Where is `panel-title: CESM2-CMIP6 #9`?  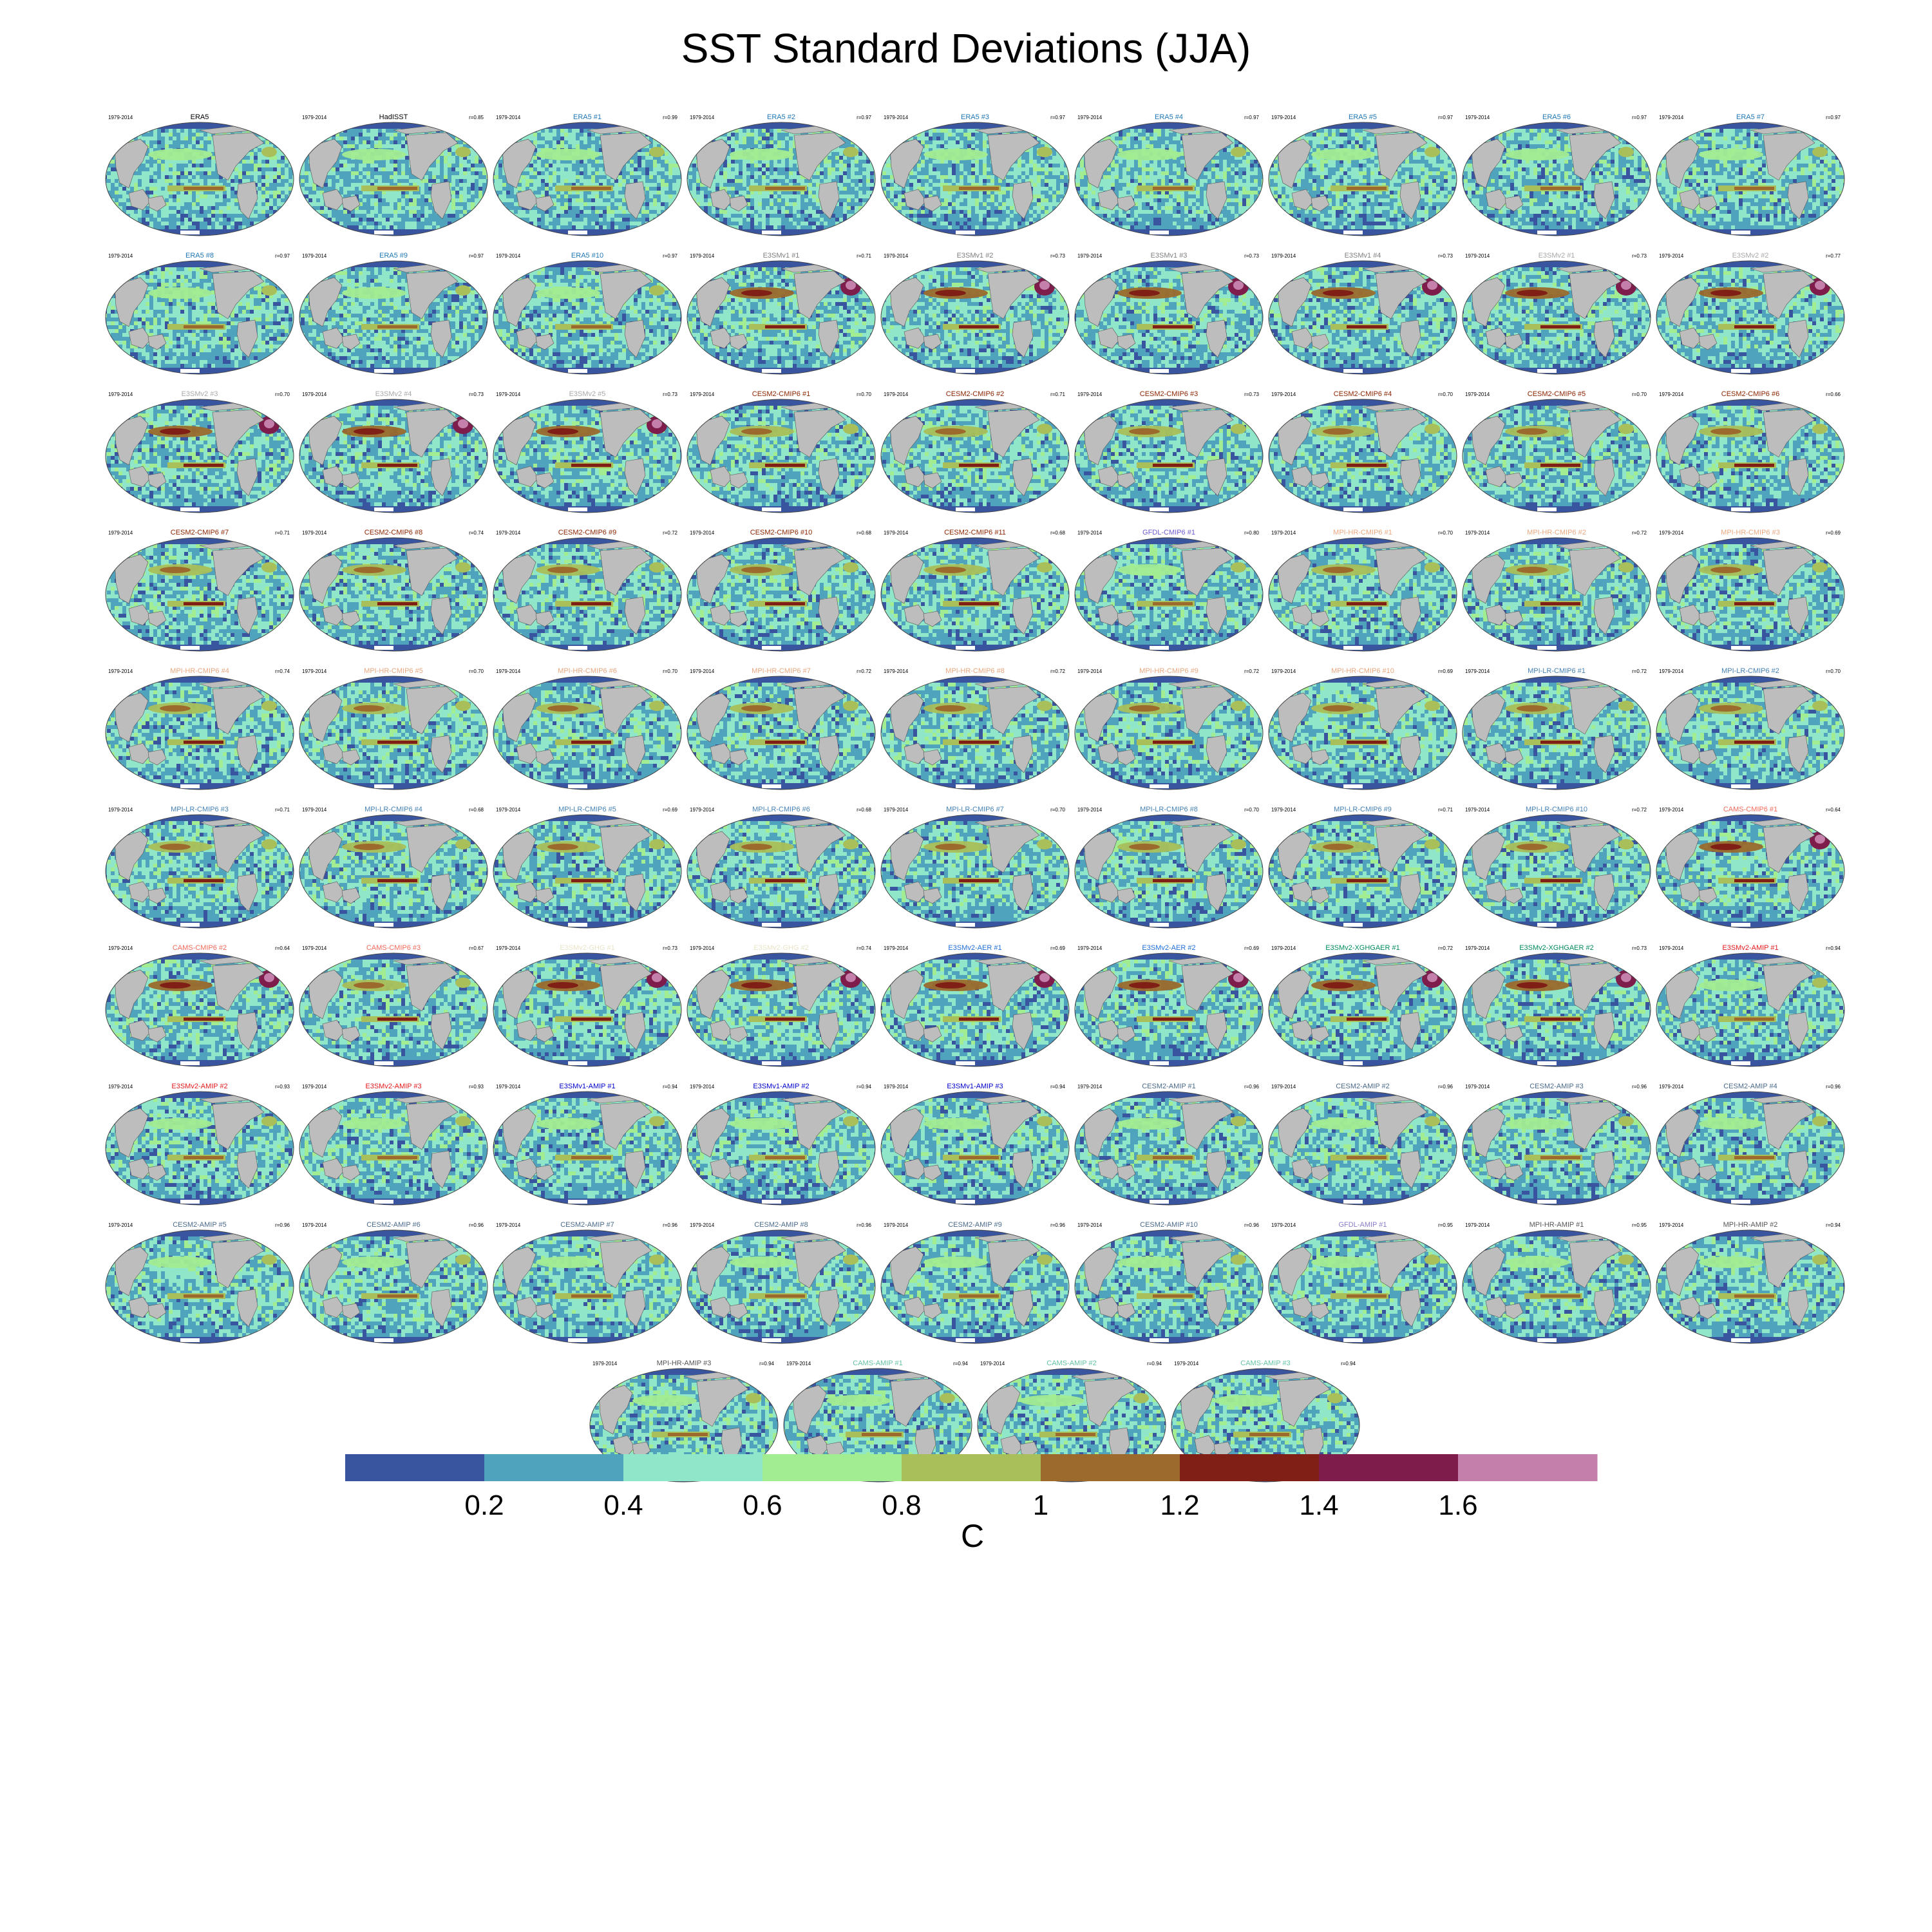 panel-title: CESM2-CMIP6 #9 is located at coordinates (587, 532).